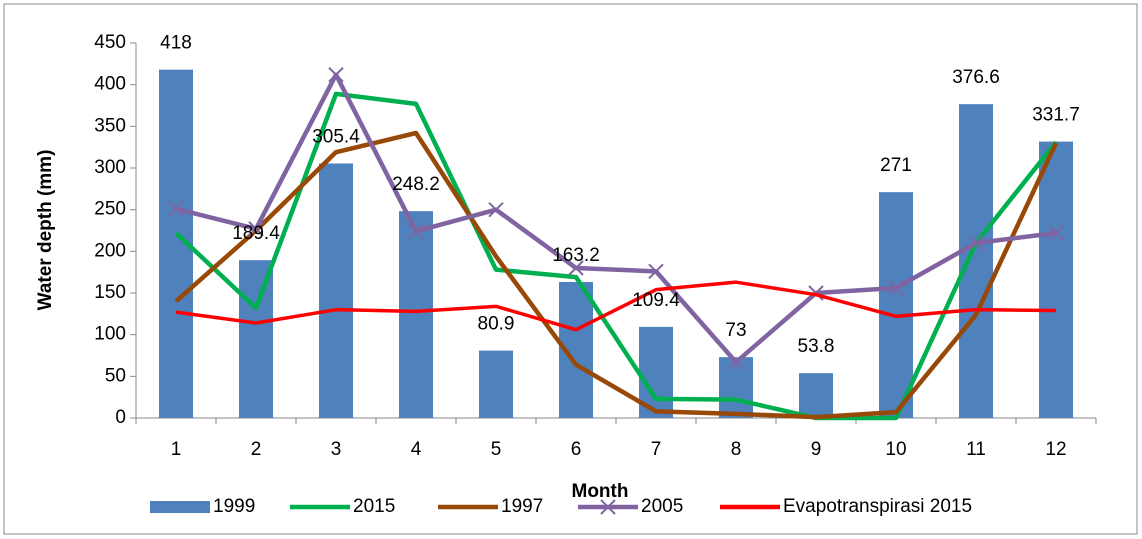  I want to click on data-label: 305.4, so click(336, 137).